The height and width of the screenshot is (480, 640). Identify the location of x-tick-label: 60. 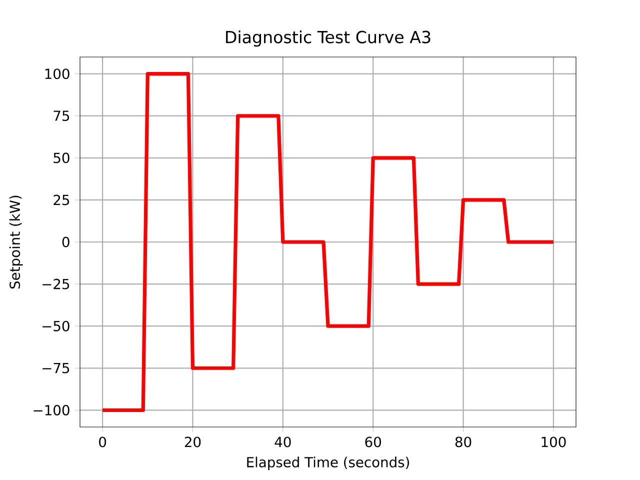
(373, 442).